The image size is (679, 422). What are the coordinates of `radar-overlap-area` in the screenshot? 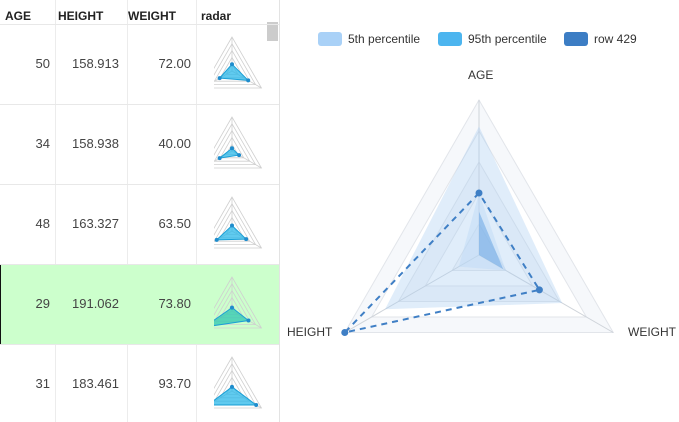 It's located at (491, 240).